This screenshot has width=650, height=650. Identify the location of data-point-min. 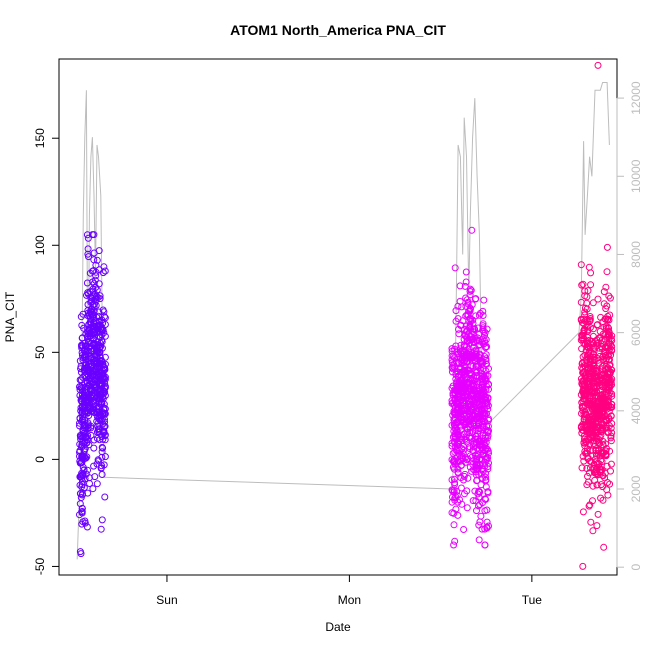
(454, 545).